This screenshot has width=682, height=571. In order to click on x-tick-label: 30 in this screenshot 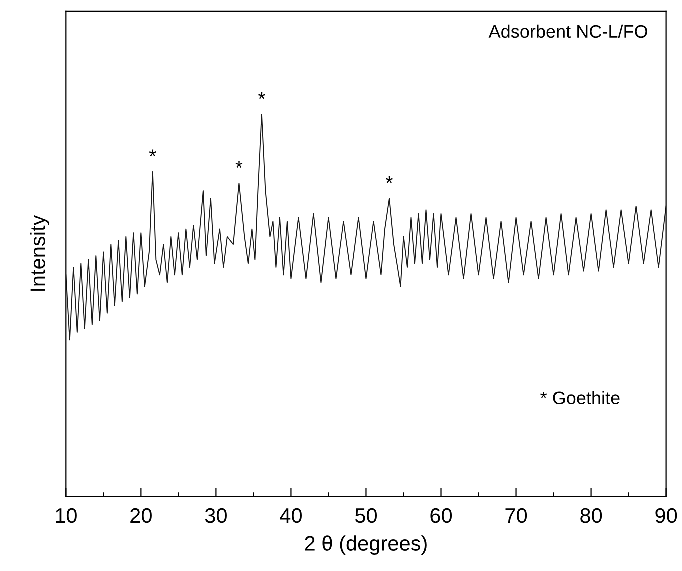, I will do `click(216, 516)`.